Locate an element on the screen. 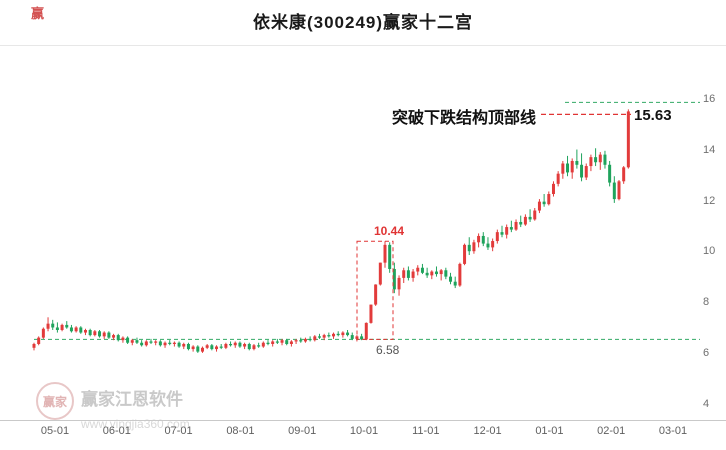 The width and height of the screenshot is (726, 450). brand-logo-icon: 赢家 is located at coordinates (55, 401).